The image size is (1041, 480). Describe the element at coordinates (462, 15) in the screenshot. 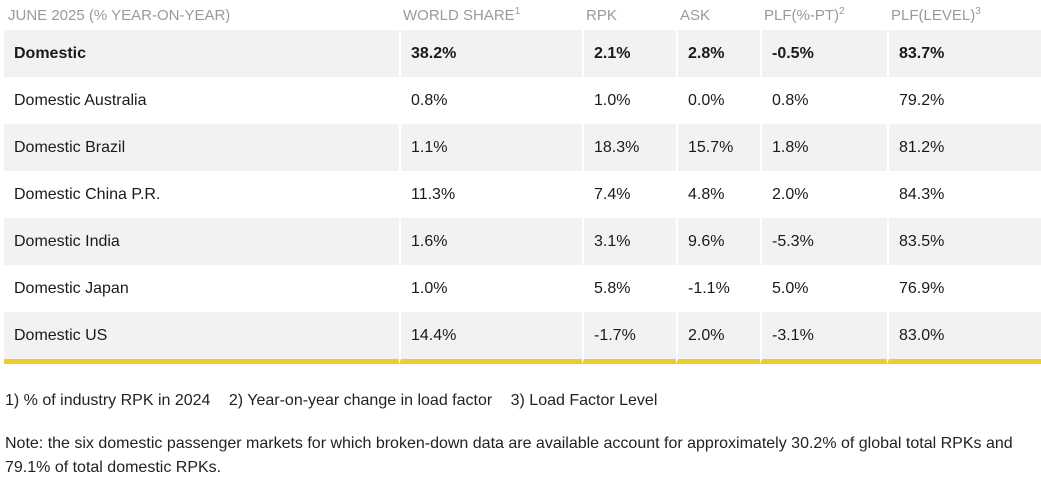

I see `header-world-share: WORLD SHARE1` at that location.